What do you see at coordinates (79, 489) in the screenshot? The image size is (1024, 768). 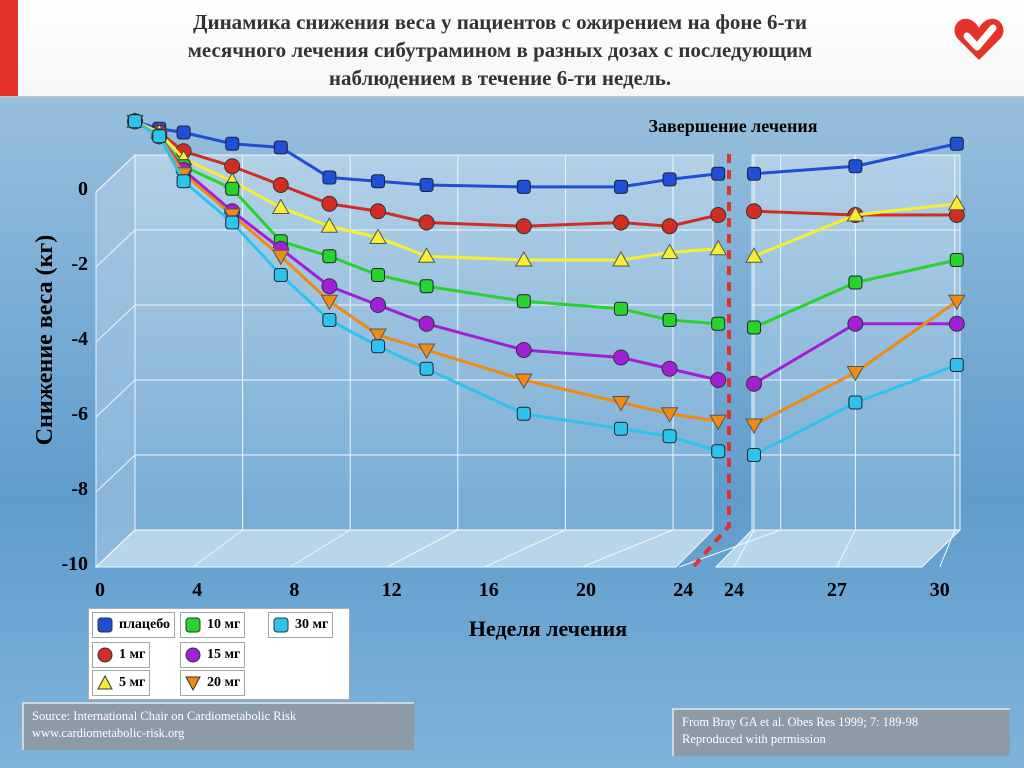 I see `y-tick-label: -8` at bounding box center [79, 489].